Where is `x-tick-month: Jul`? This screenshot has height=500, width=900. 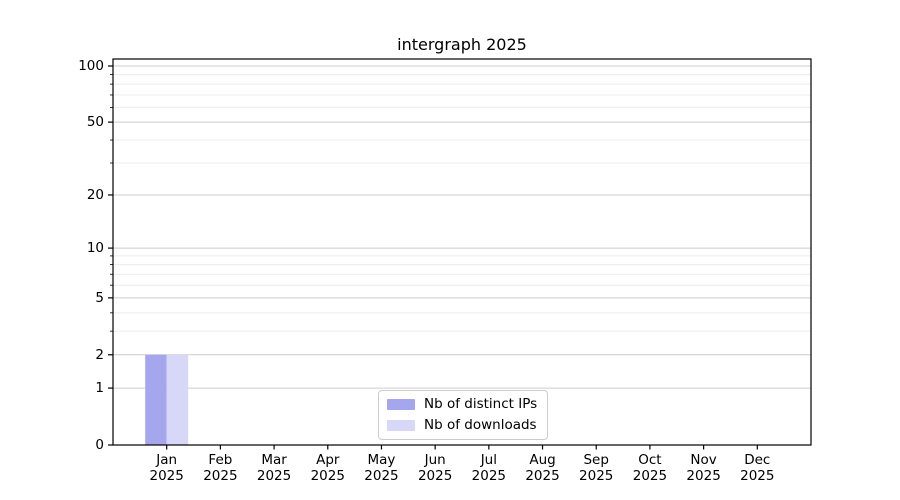 x-tick-month: Jul is located at coordinates (488, 460).